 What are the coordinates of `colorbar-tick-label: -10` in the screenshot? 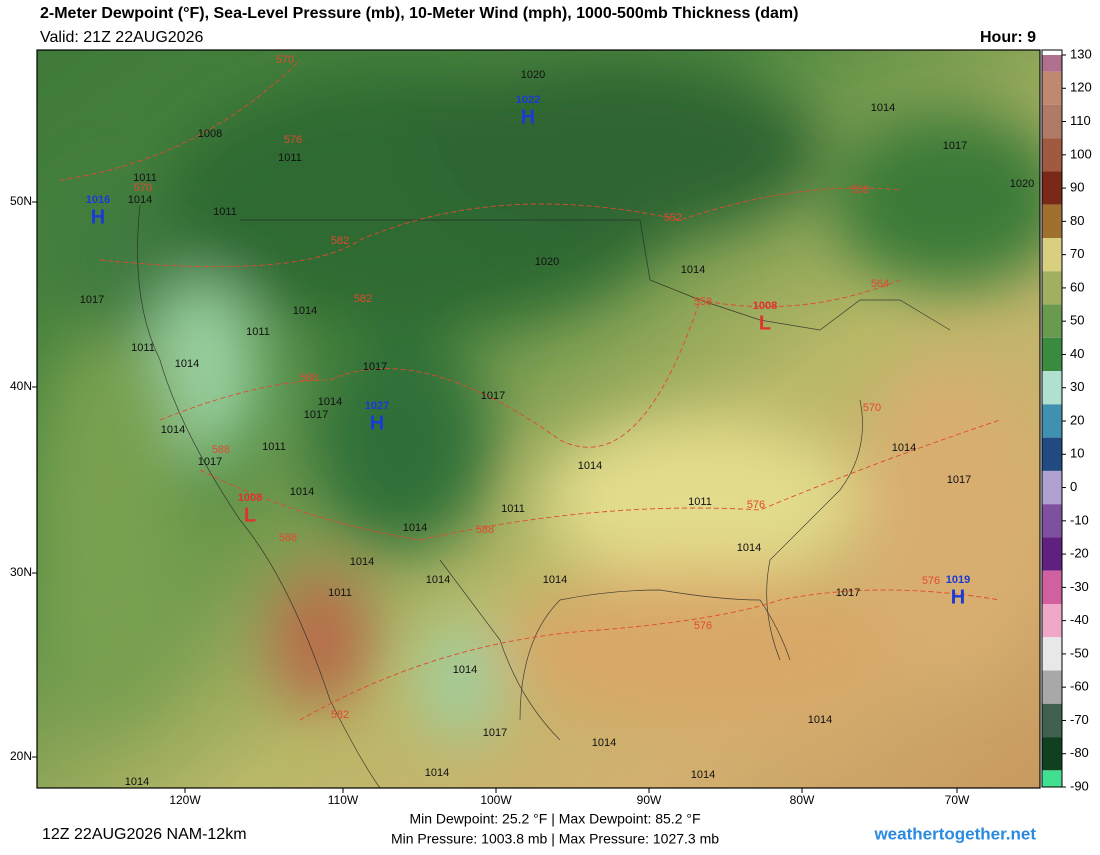 It's located at (1079, 519).